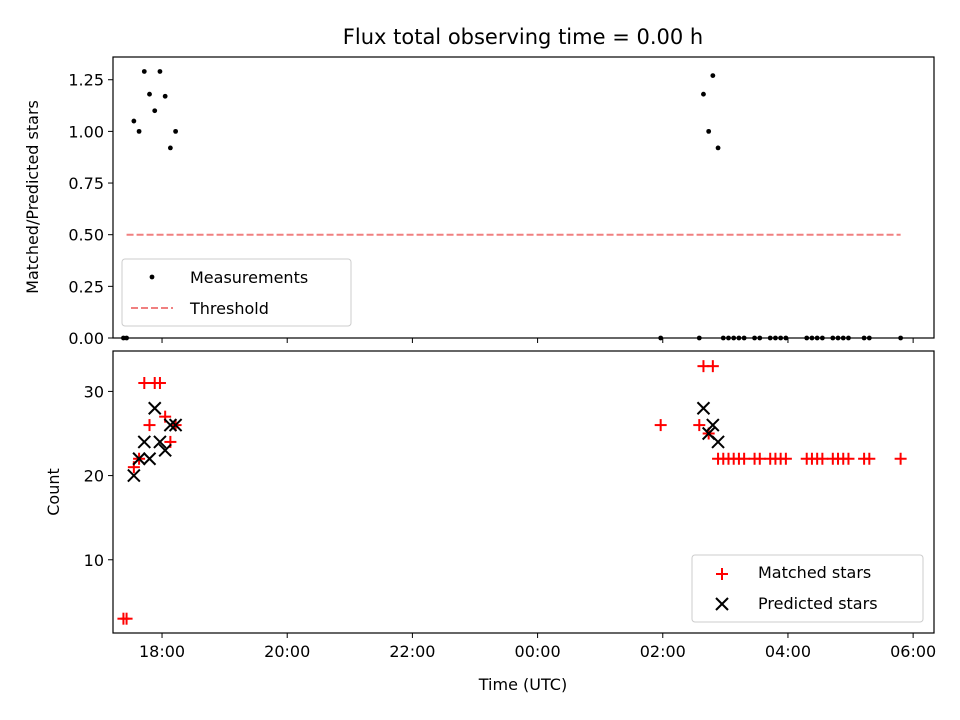 Image resolution: width=960 pixels, height=720 pixels. Describe the element at coordinates (86, 235) in the screenshot. I see `y-tick-label: 0.50` at that location.